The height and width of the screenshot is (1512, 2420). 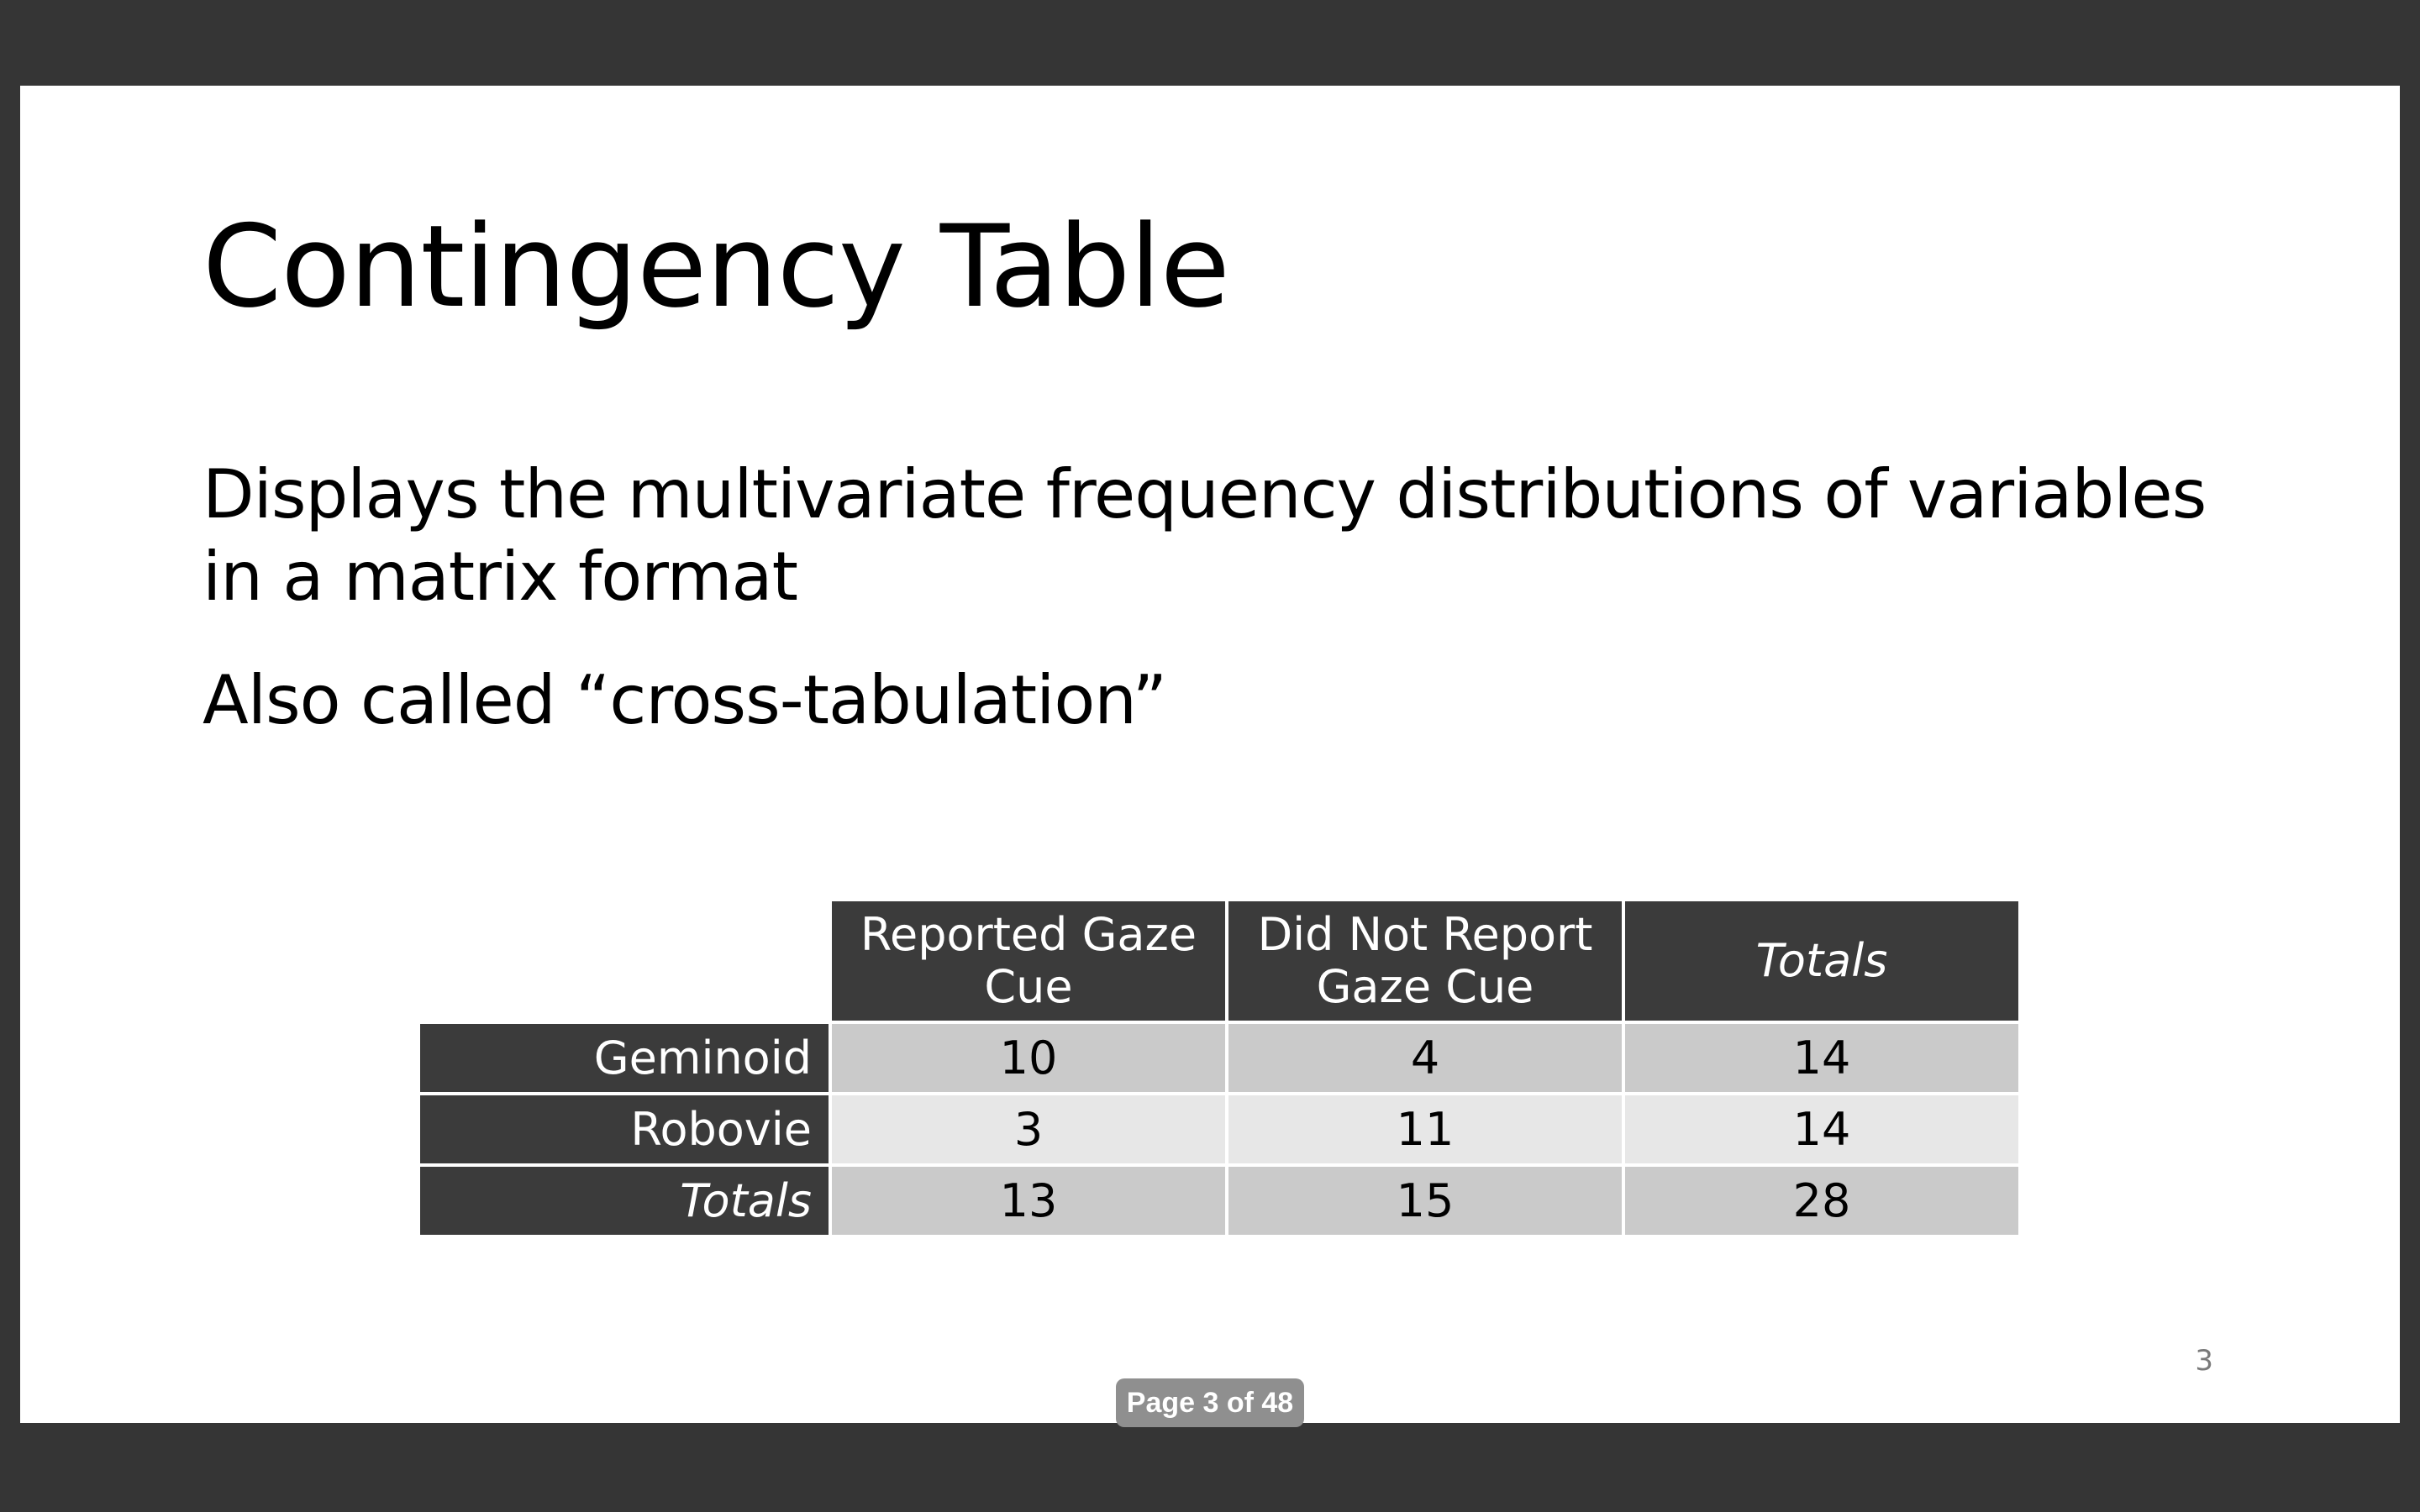 What do you see at coordinates (1425, 961) in the screenshot?
I see `column-header-did-not-report-gaze-cue: Did Not Report Gaze Cue` at bounding box center [1425, 961].